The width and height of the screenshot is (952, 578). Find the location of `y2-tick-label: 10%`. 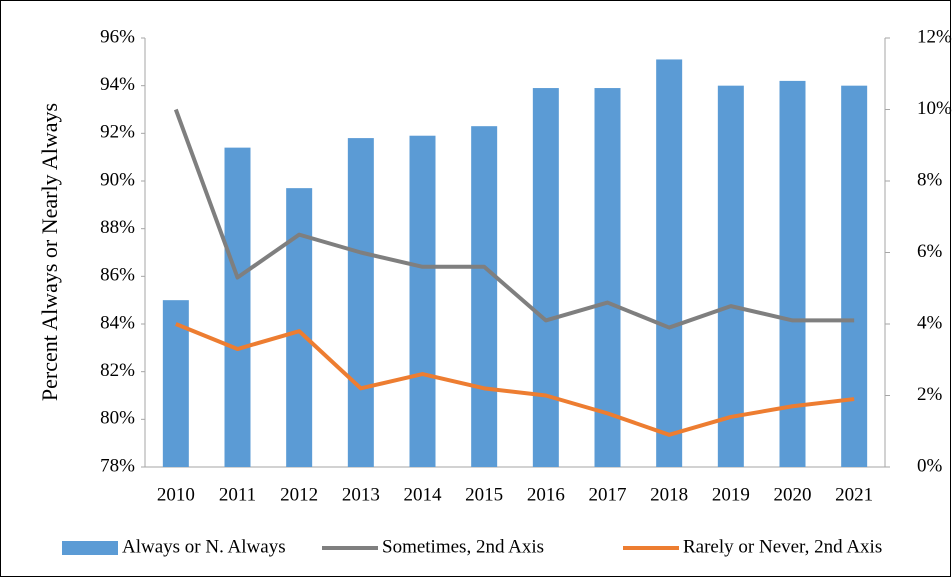

y2-tick-label: 10% is located at coordinates (934, 108).